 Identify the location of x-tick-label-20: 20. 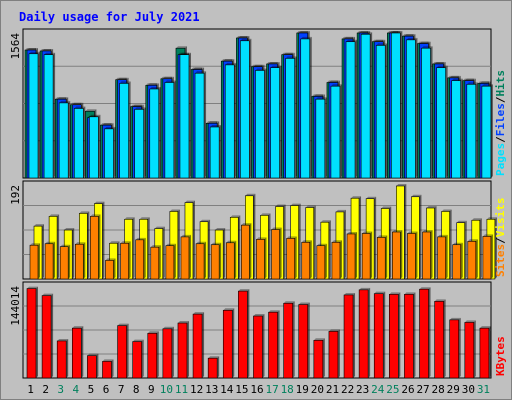
(317, 389).